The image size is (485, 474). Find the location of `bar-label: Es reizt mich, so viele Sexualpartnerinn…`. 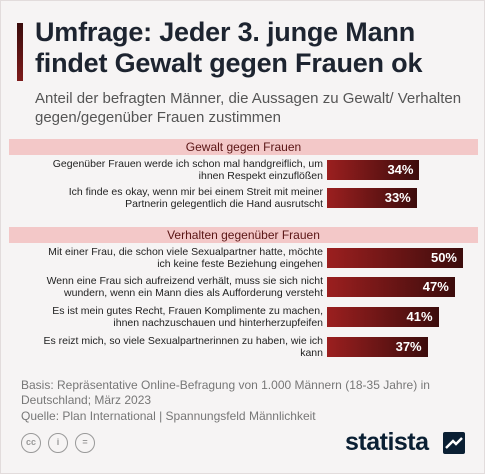

bar-label: Es reizt mich, so viele Sexualpartnerinn… is located at coordinates (183, 347).